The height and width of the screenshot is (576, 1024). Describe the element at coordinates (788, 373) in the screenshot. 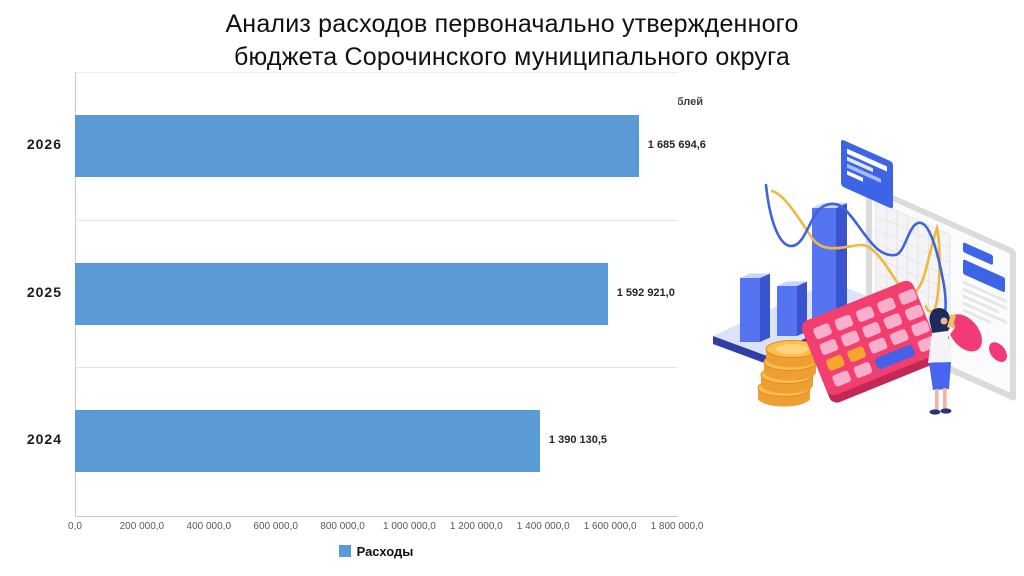

I see `coins-stack-icon` at that location.